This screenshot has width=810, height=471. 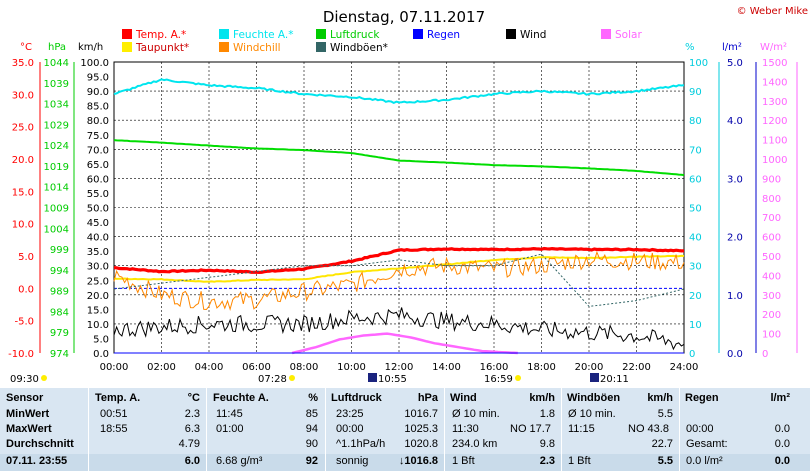 I want to click on temp-value: 6.3, so click(x=192, y=429).